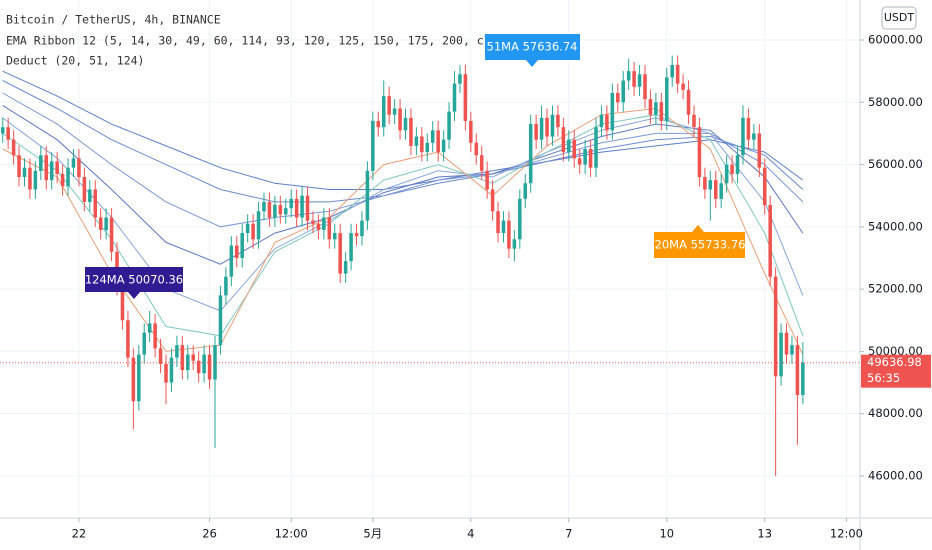 The width and height of the screenshot is (932, 550). I want to click on x-tick-label: 7, so click(568, 534).